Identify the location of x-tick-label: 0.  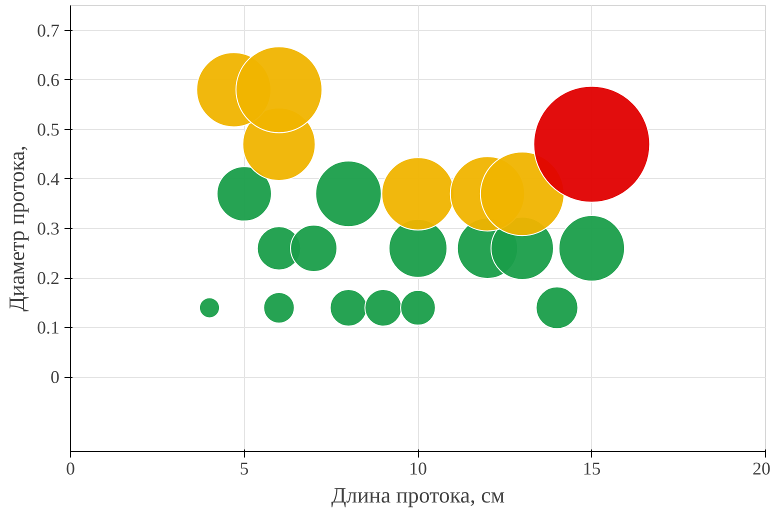
(70, 468).